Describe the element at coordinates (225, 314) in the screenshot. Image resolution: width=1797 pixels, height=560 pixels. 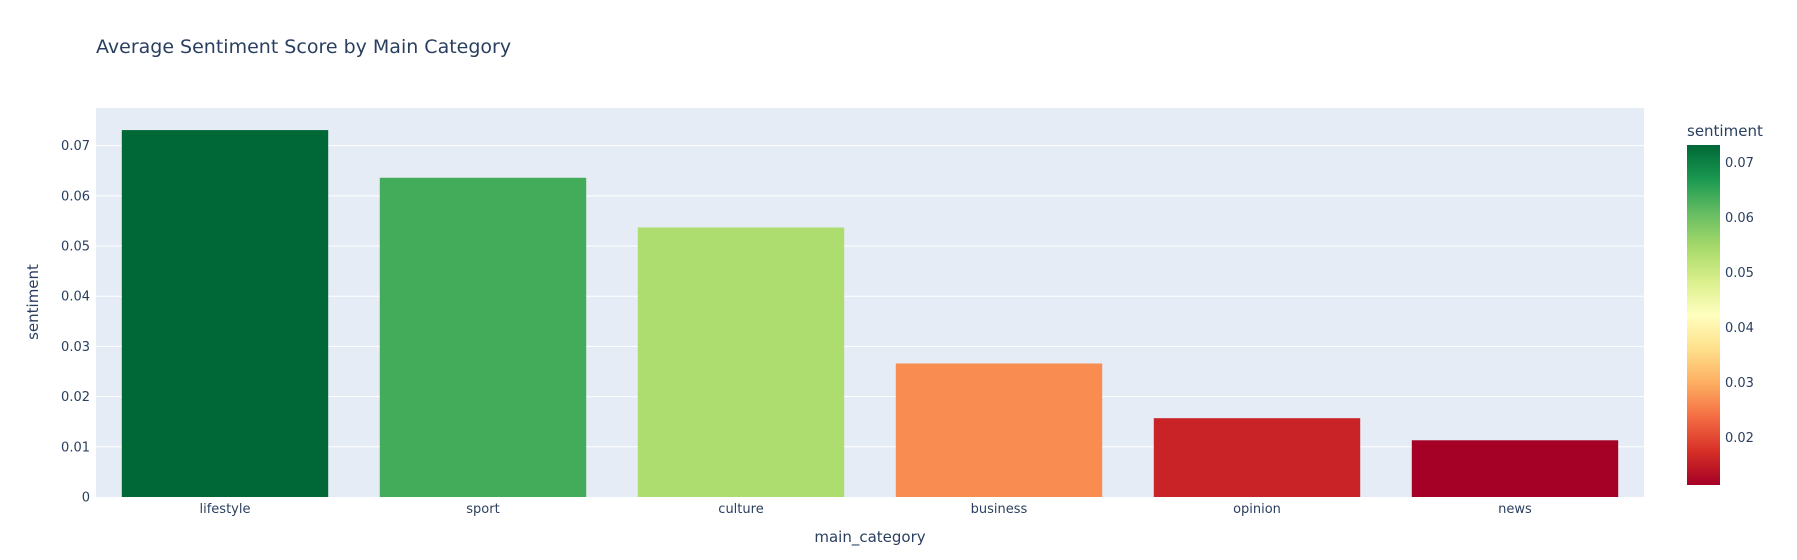
I see `bar-lifestyle` at that location.